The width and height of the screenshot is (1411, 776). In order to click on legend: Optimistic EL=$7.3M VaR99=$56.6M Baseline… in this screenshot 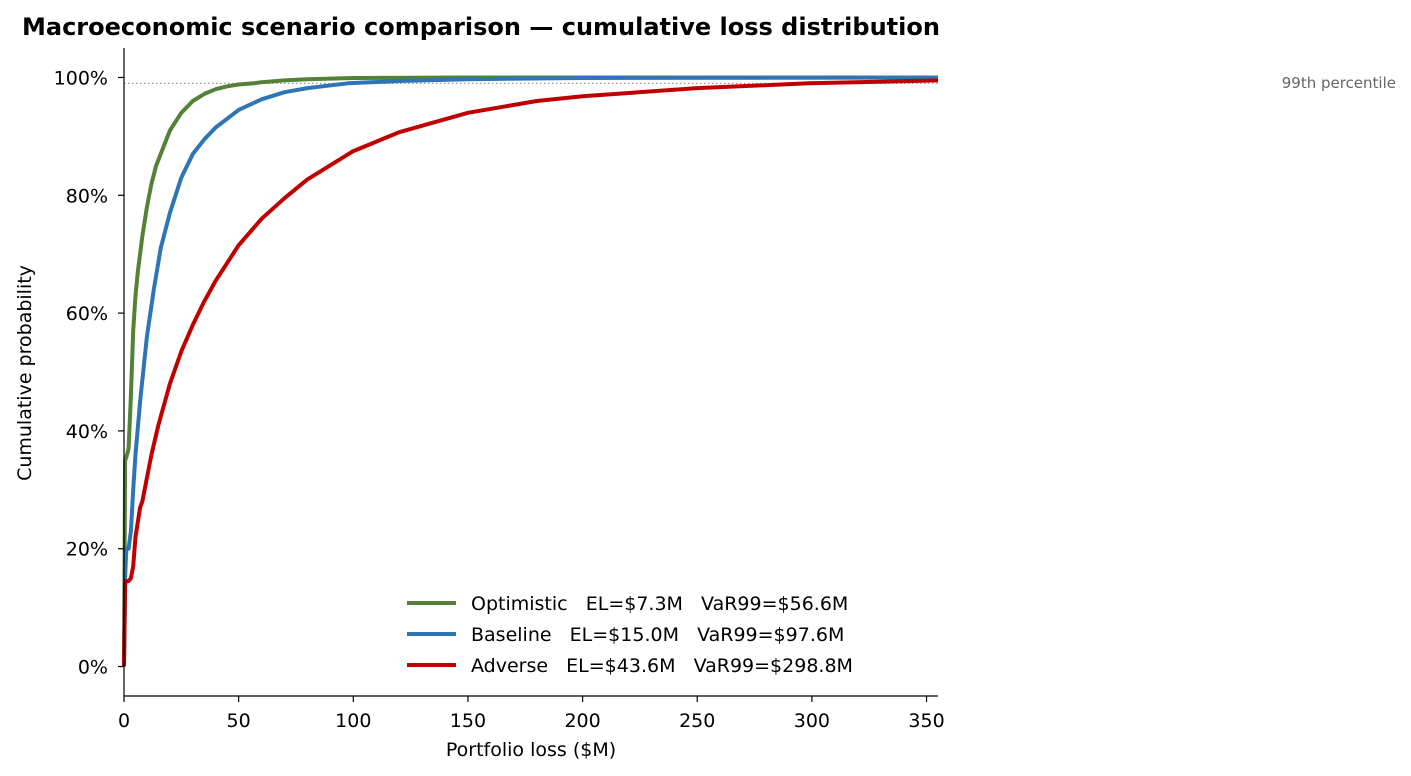, I will do `click(630, 635)`.